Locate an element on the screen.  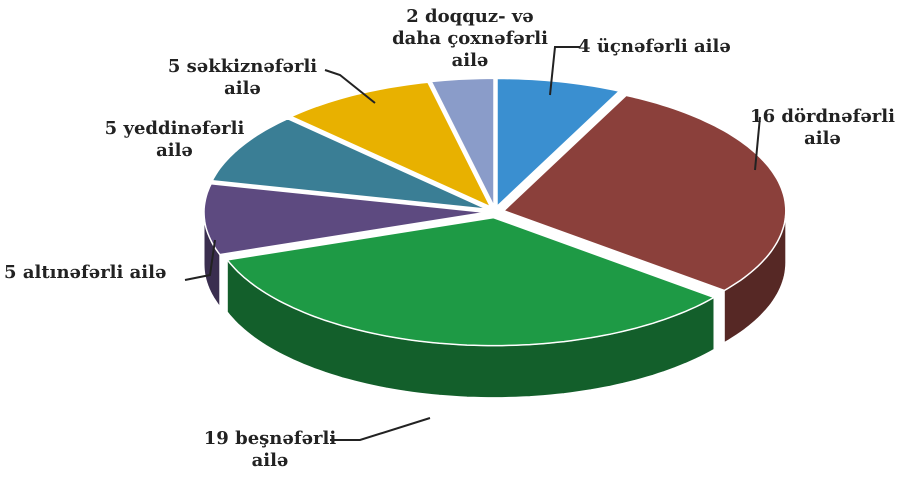
label: 5 səkkiznəfərli ailə is located at coordinates (242, 77).